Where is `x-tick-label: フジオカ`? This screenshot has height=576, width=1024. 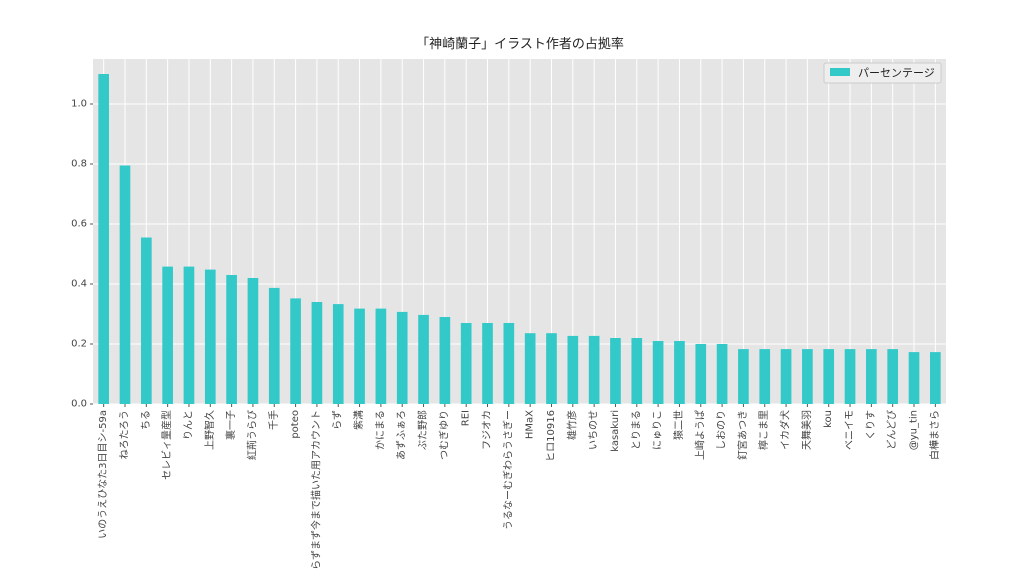
x-tick-label: フジオカ is located at coordinates (487, 430).